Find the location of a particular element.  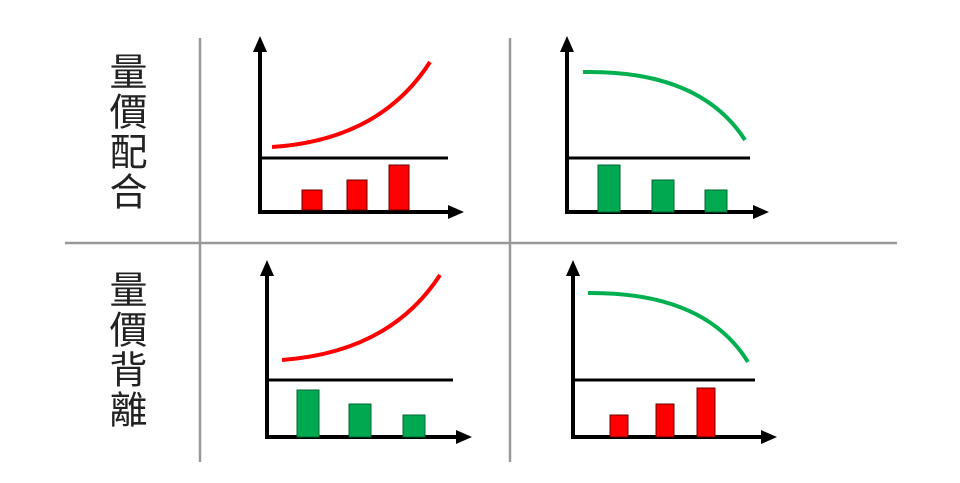

panel-rising-price-falling-volume is located at coordinates (366, 352).